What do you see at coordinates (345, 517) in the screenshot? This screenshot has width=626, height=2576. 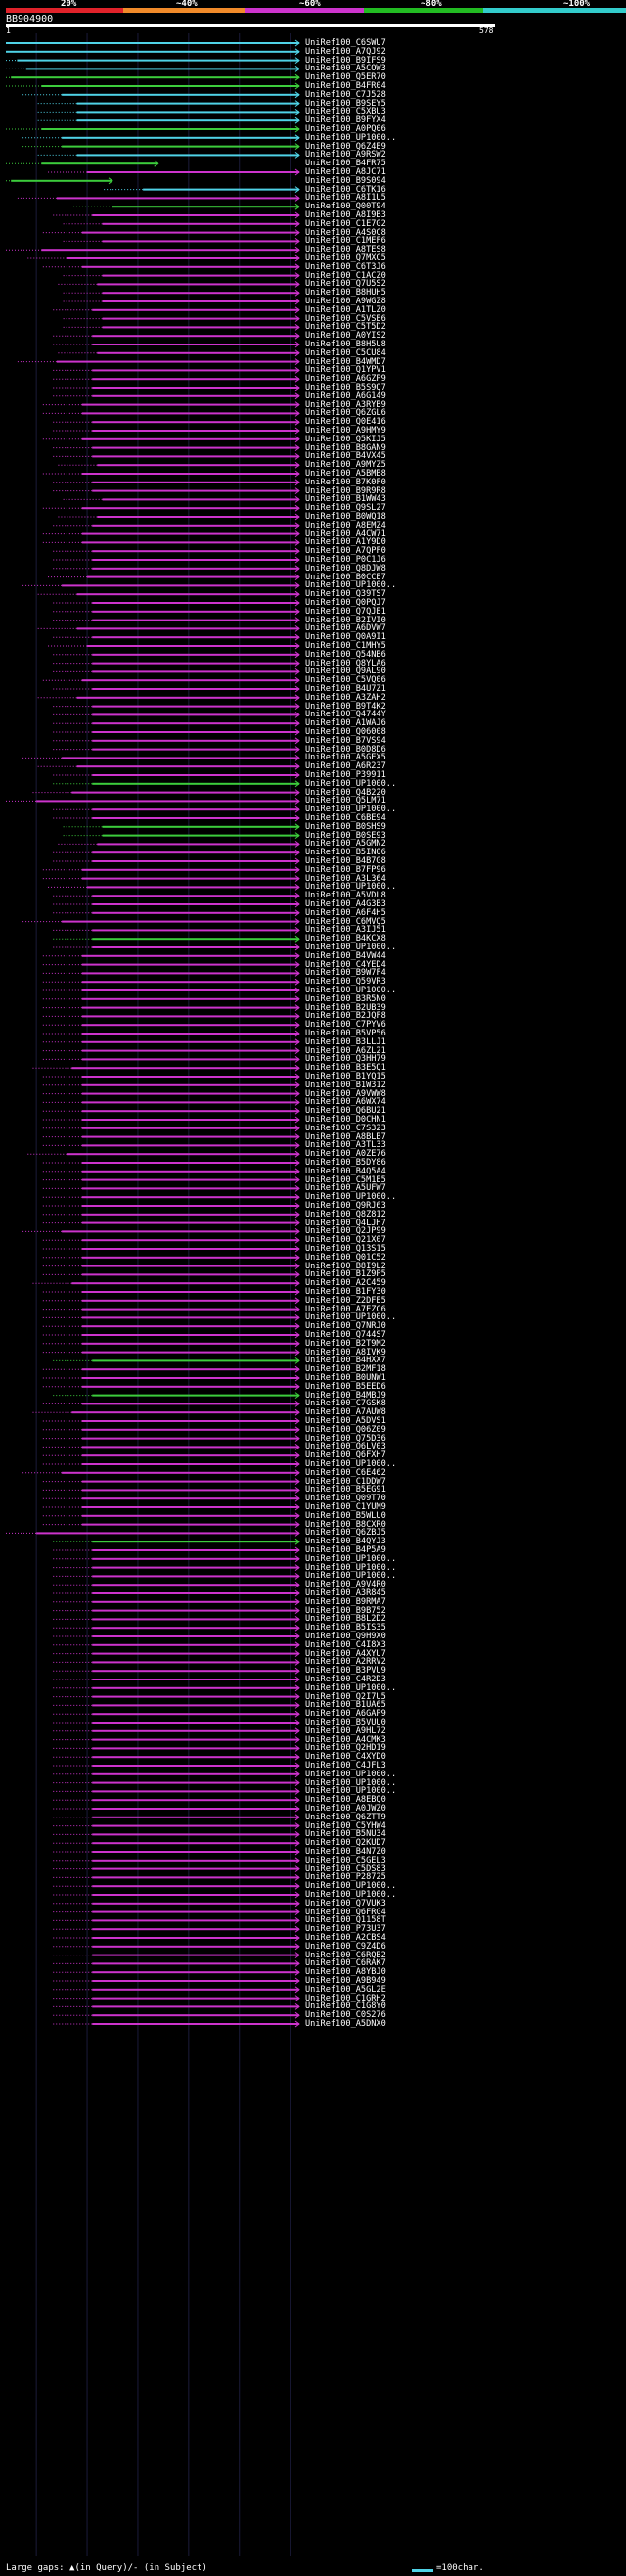 I see `hit-label: UniRef100_B0WQ18` at bounding box center [345, 517].